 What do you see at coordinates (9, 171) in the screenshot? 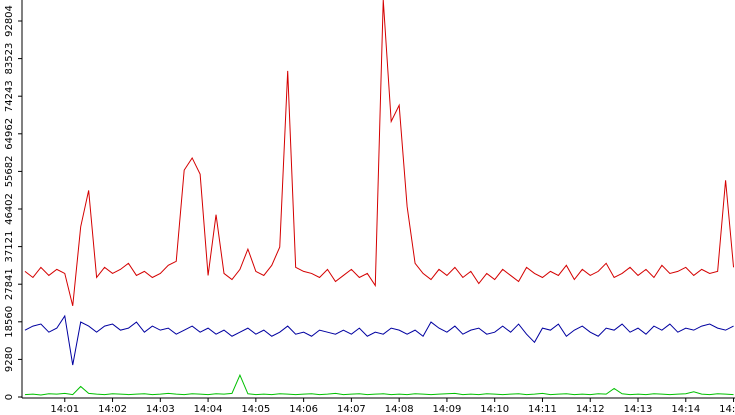
I see `y-tick-label: 55682` at bounding box center [9, 171].